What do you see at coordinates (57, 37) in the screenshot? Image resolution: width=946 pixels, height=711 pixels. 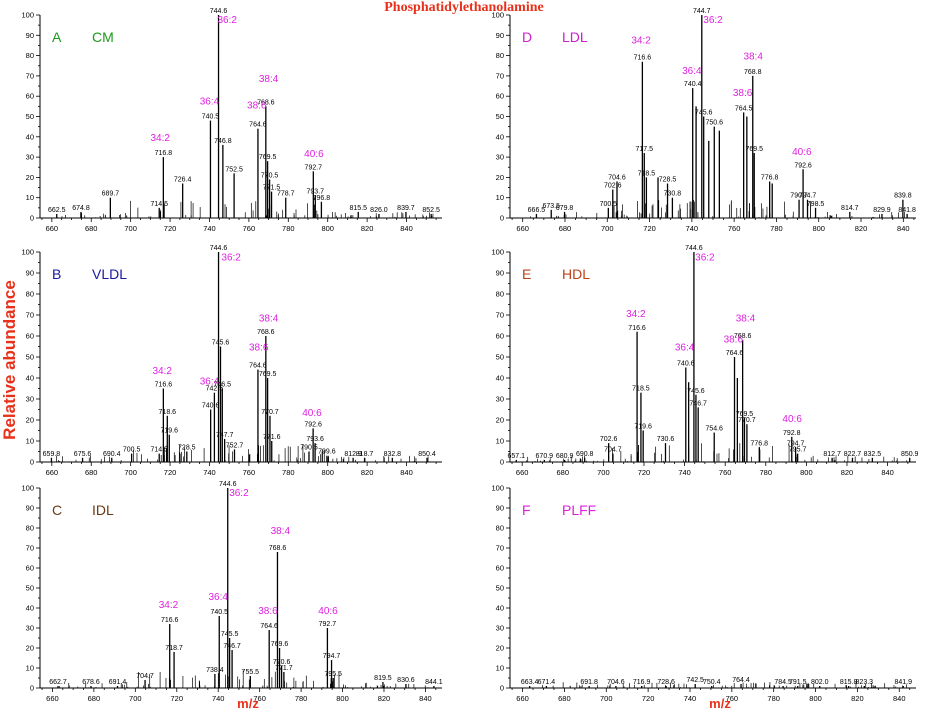 I see `panel-letter: A` at bounding box center [57, 37].